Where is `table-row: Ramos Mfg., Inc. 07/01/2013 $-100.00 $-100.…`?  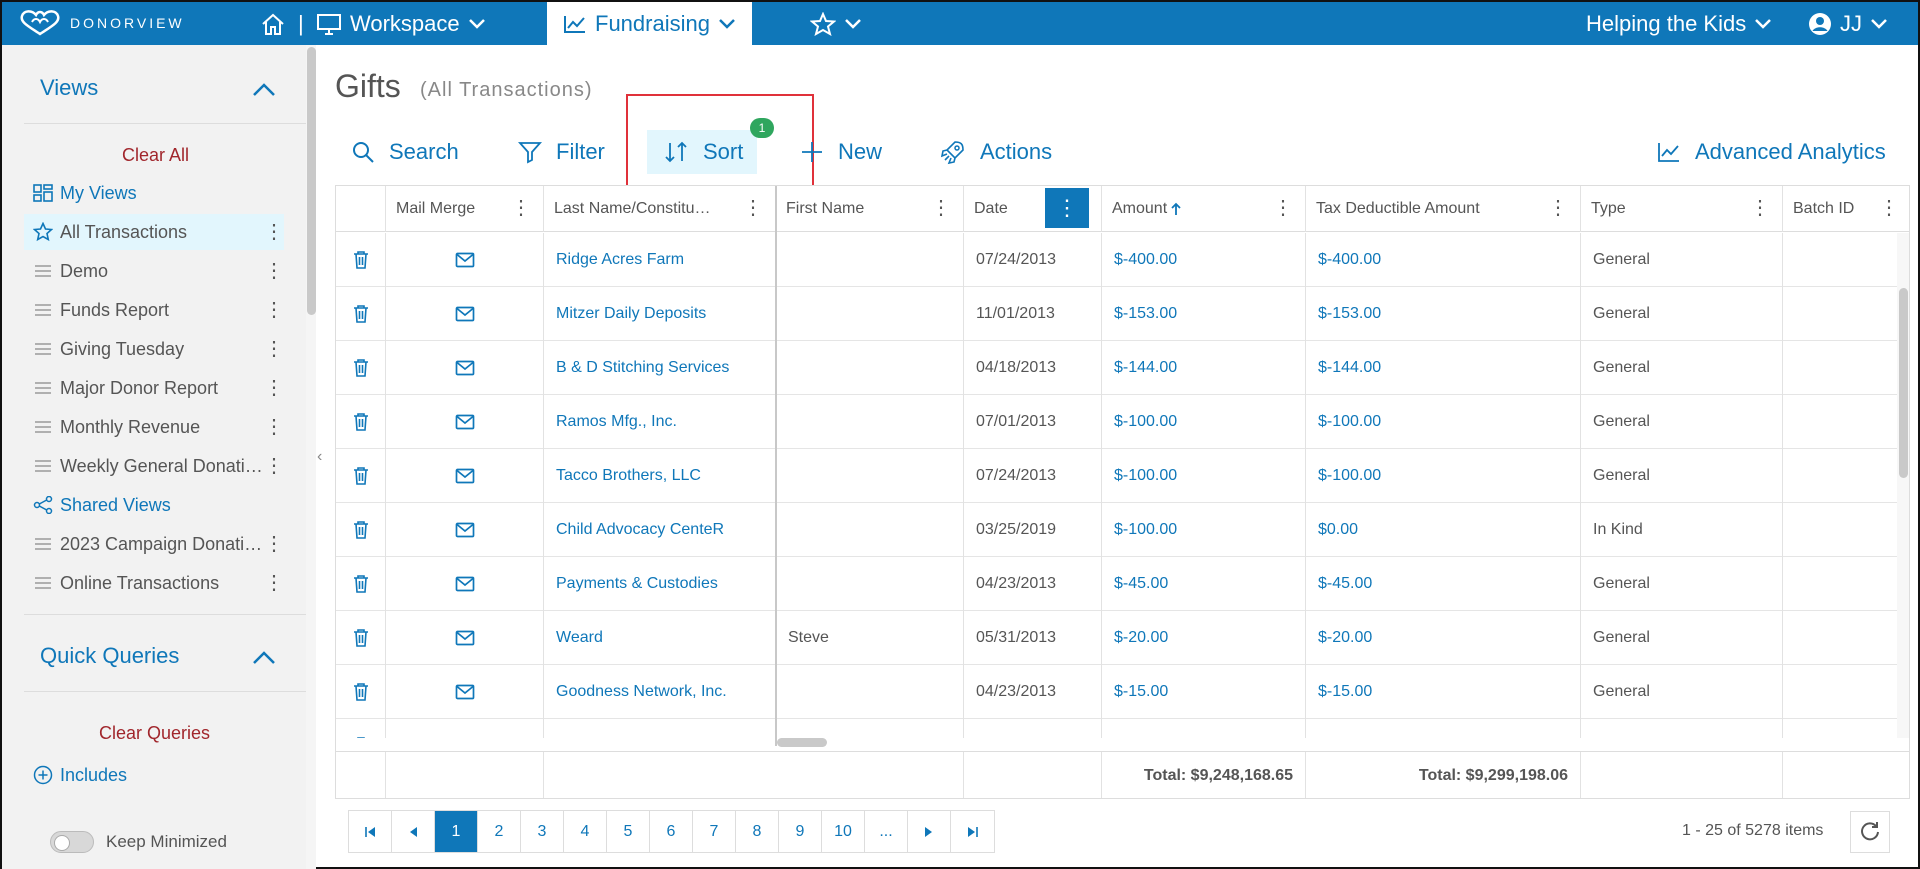
table-row: Ramos Mfg., Inc. 07/01/2013 $-100.00 $-100.… is located at coordinates (1122, 422).